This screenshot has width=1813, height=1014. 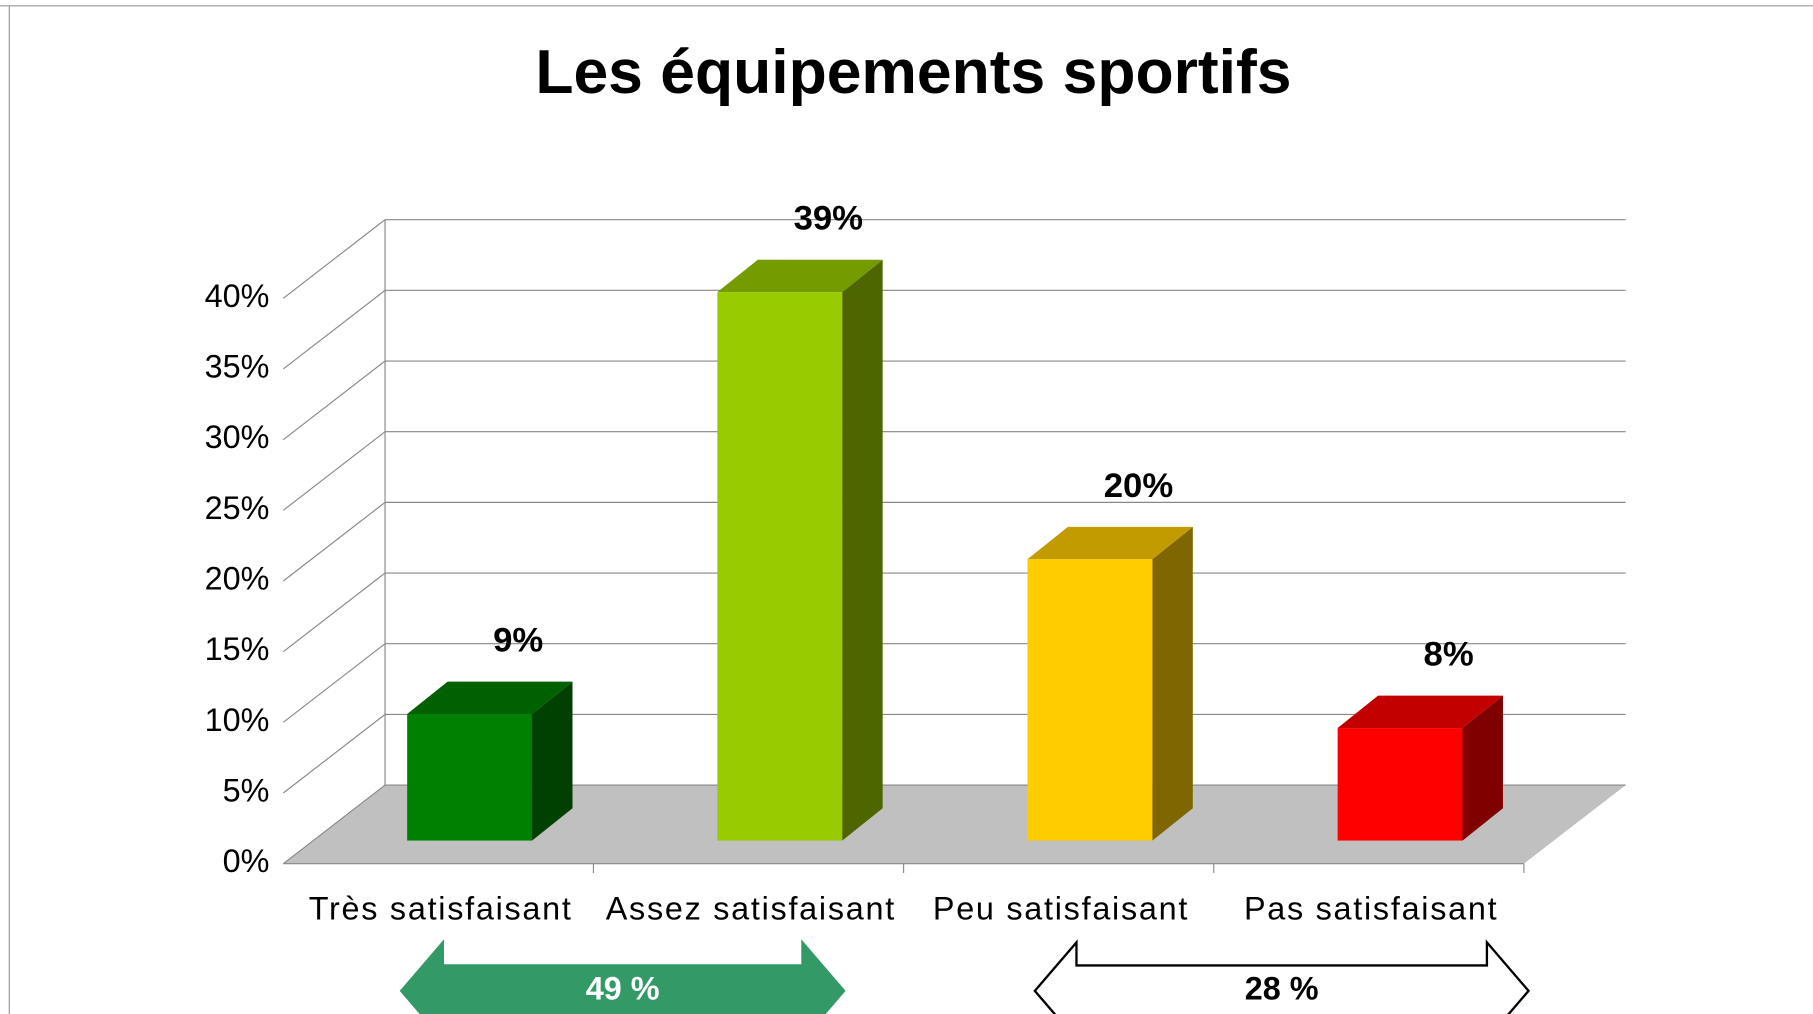 What do you see at coordinates (913, 72) in the screenshot?
I see `chart-title: Les équipements sportifs` at bounding box center [913, 72].